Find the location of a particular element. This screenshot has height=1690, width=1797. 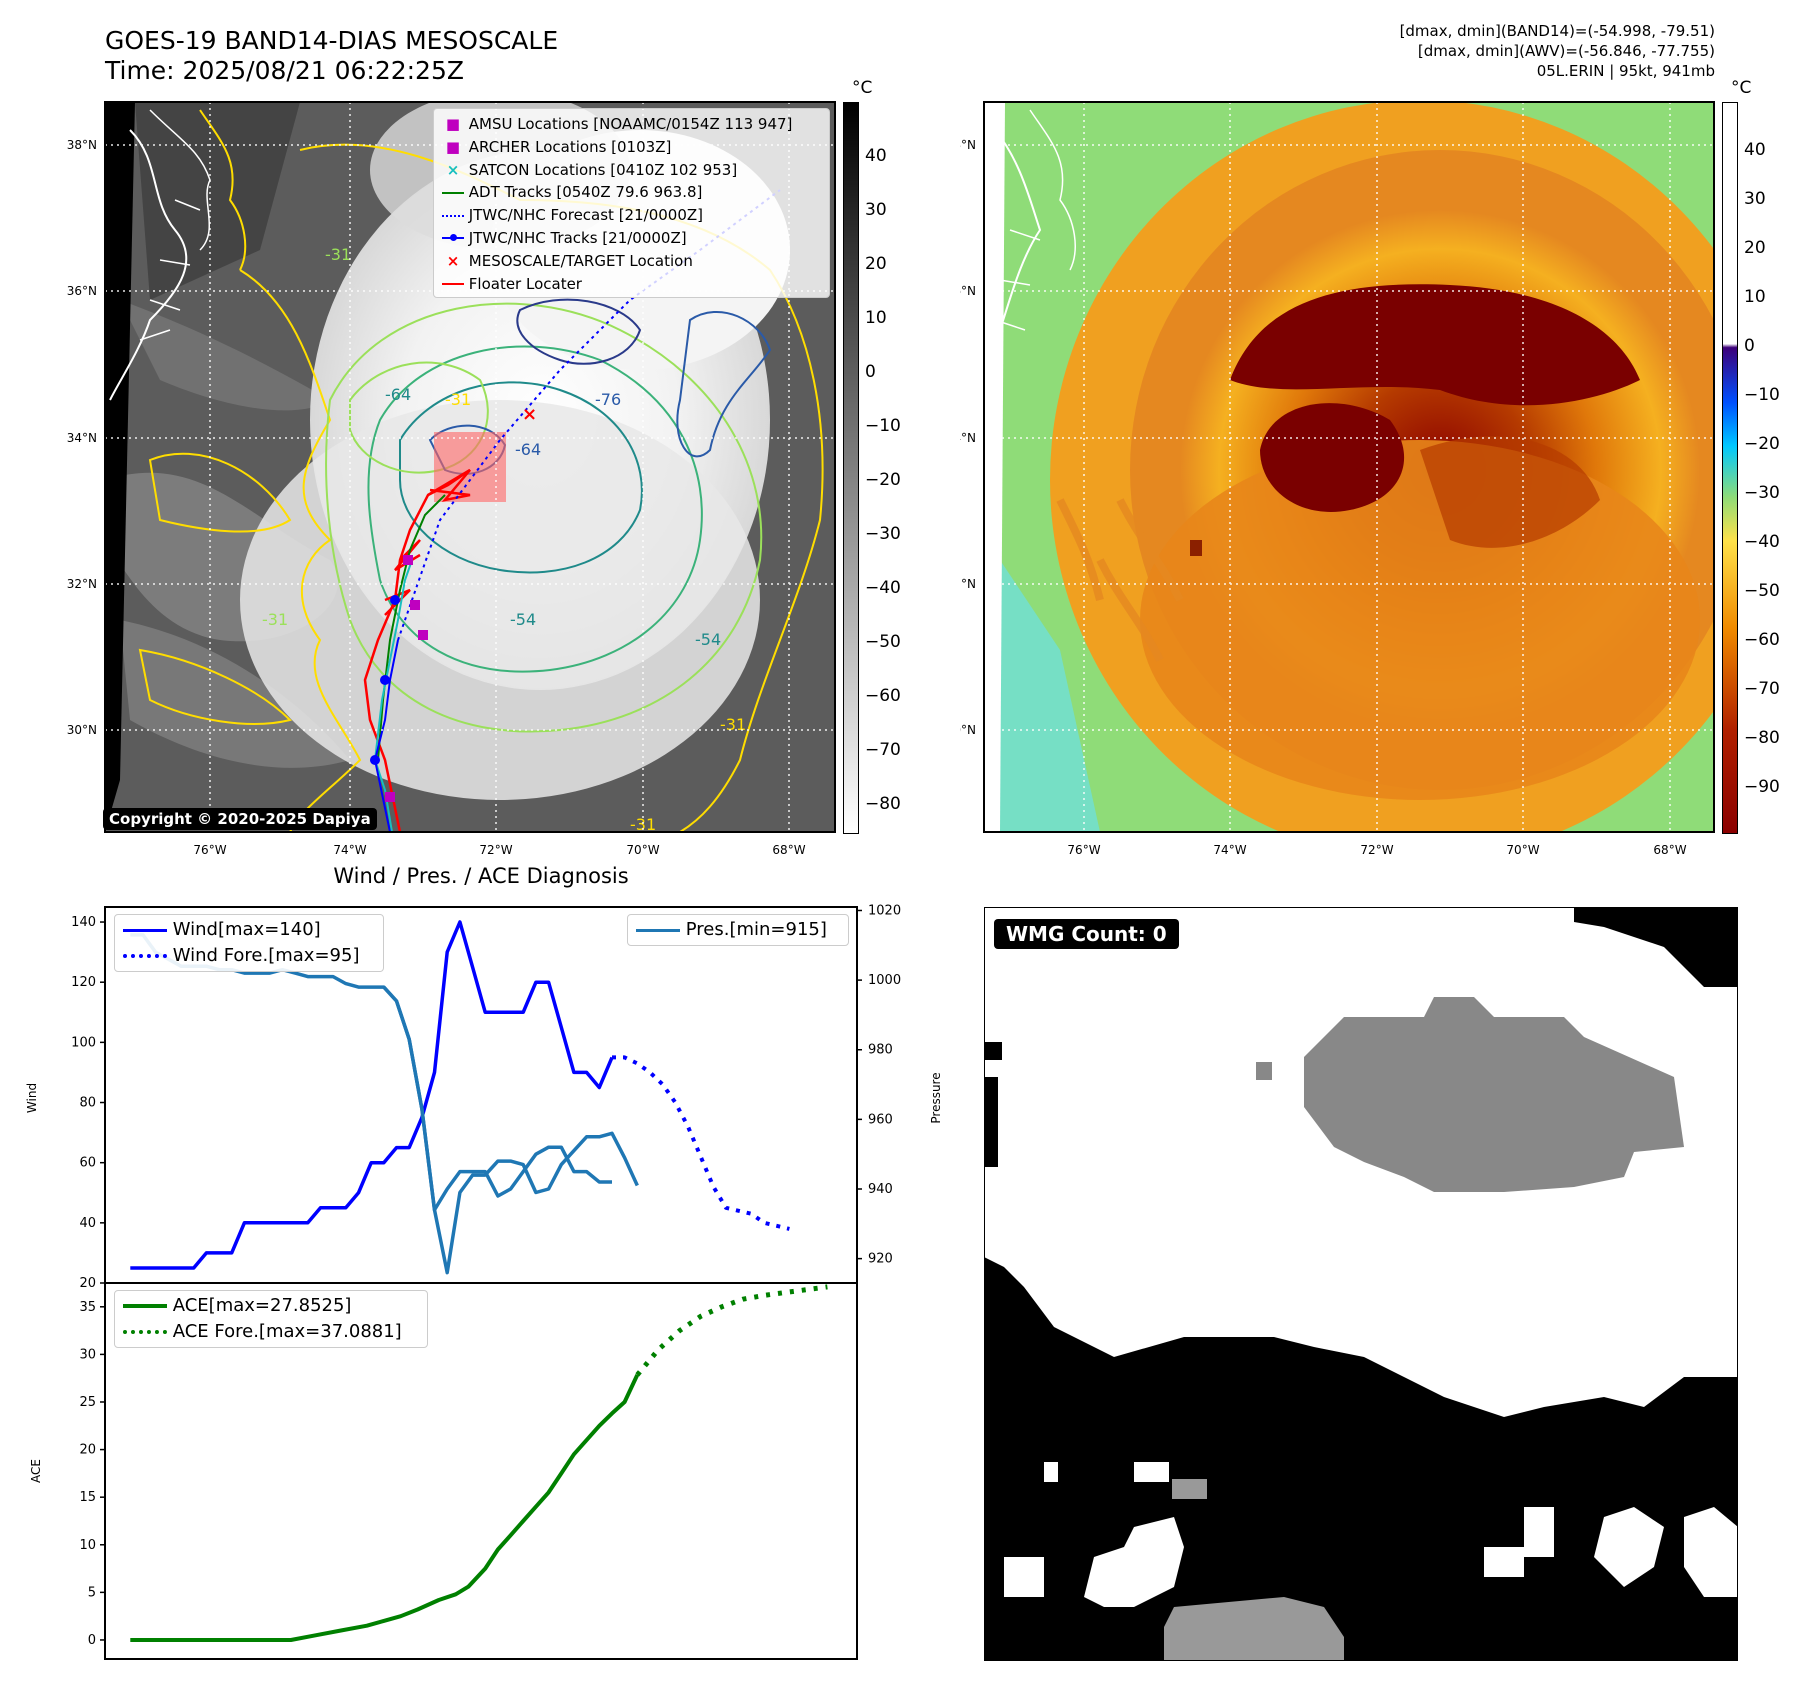

wind-legend: Wind[max=140] Wind Fore.[max=95] is located at coordinates (249, 943).